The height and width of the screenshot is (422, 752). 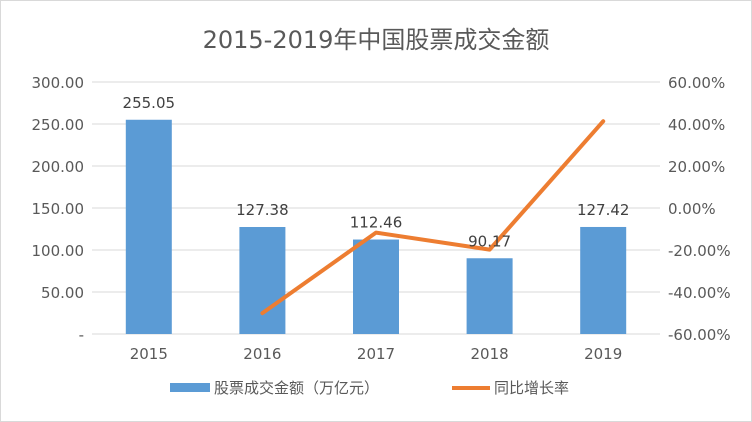 I want to click on right-tick-label: -60.00%, so click(x=699, y=335).